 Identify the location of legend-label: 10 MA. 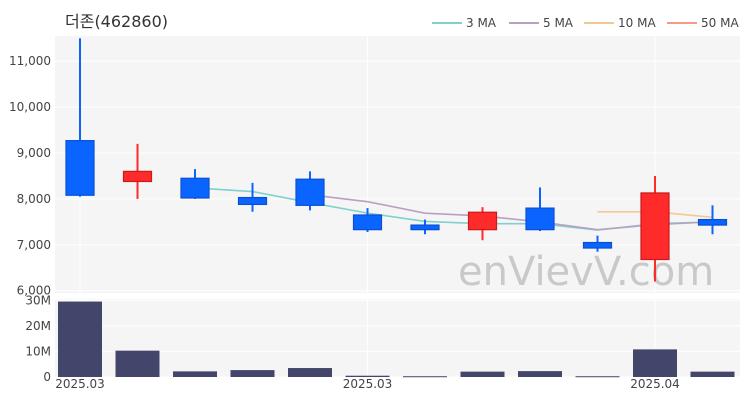
(637, 23).